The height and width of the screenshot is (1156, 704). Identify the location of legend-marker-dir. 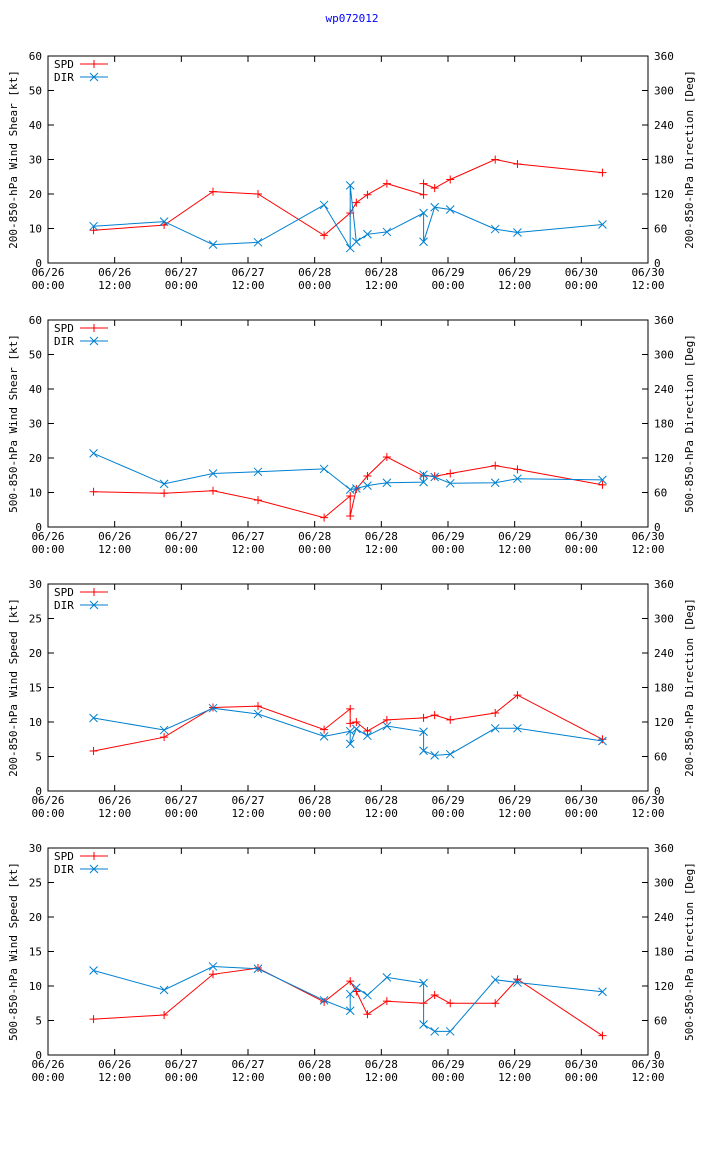
(94, 605).